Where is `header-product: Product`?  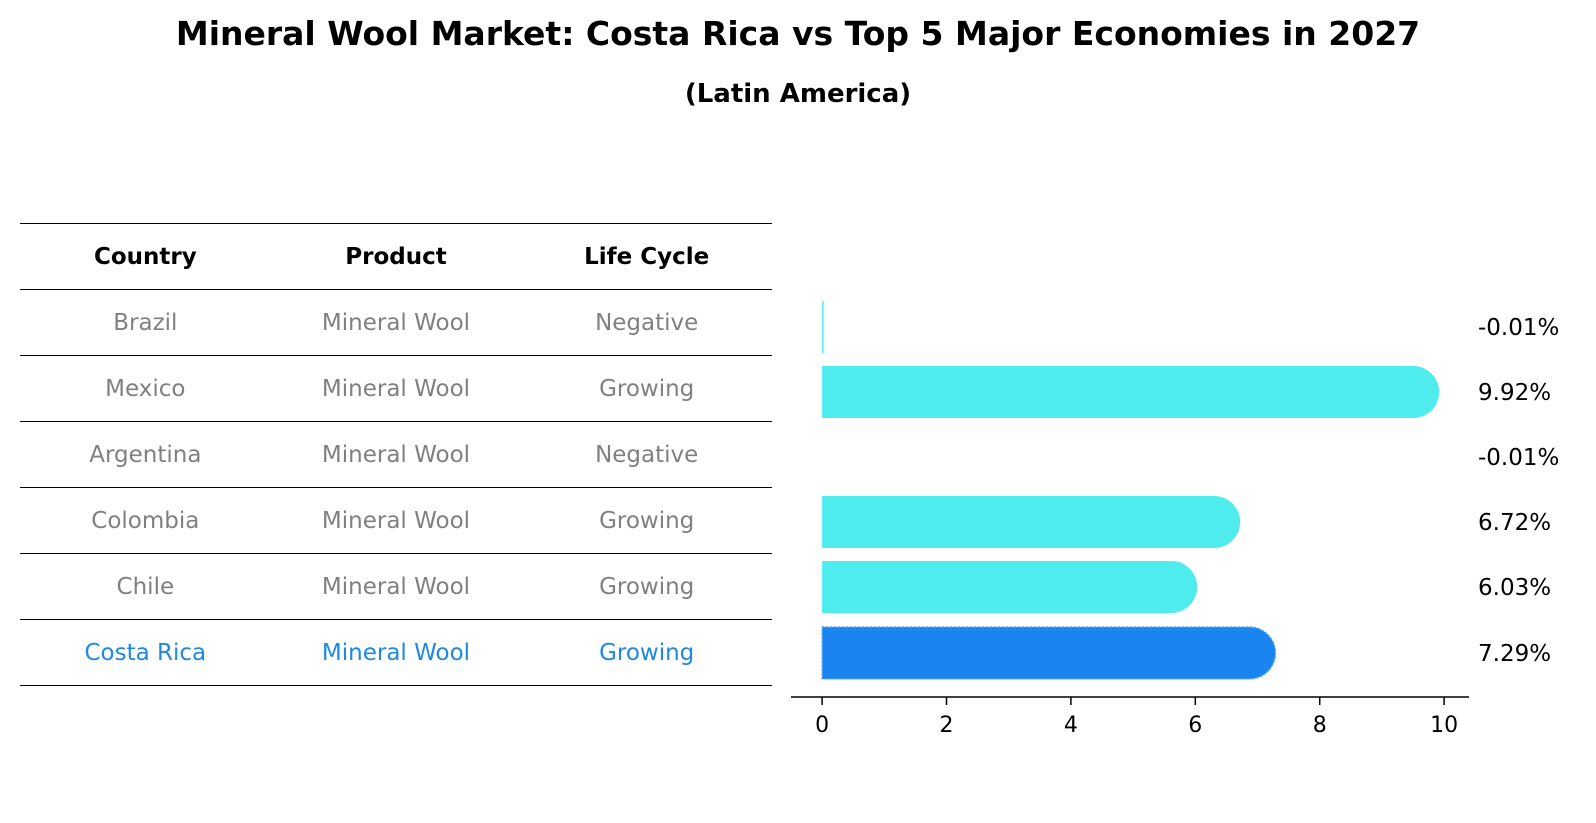 header-product: Product is located at coordinates (396, 256).